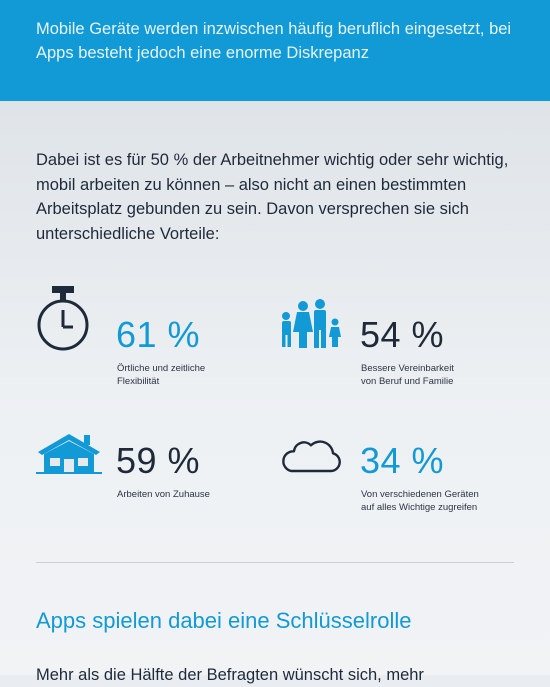 This screenshot has height=687, width=550. What do you see at coordinates (158, 460) in the screenshot?
I see `stat-value: 59 %` at bounding box center [158, 460].